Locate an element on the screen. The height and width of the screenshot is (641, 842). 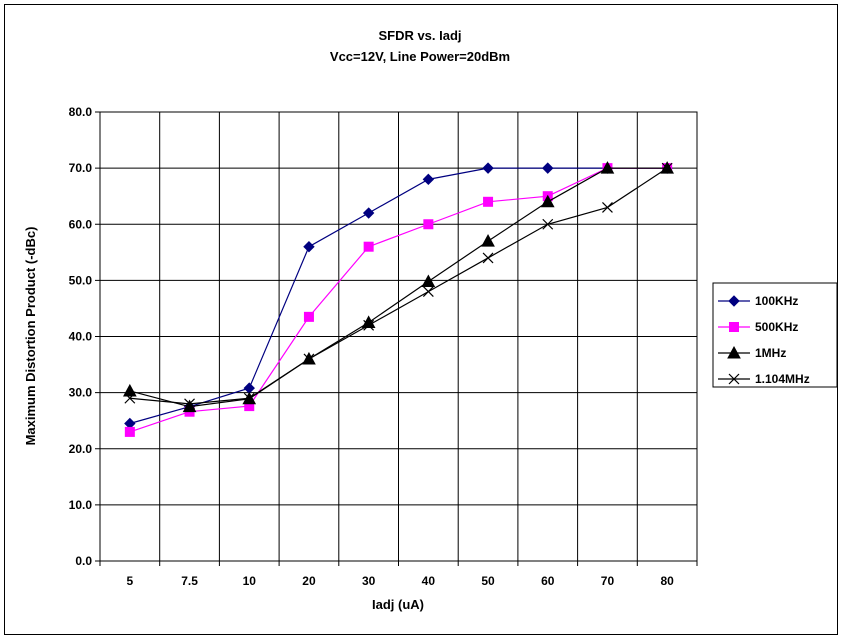
legend-label-1mhz: 1MHz is located at coordinates (770, 353).